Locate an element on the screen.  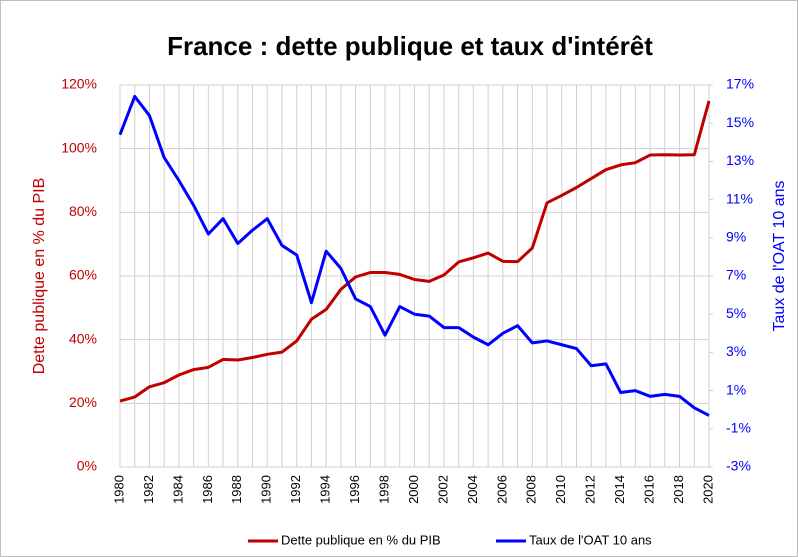
y2-tick-label: 11% is located at coordinates (739, 198).